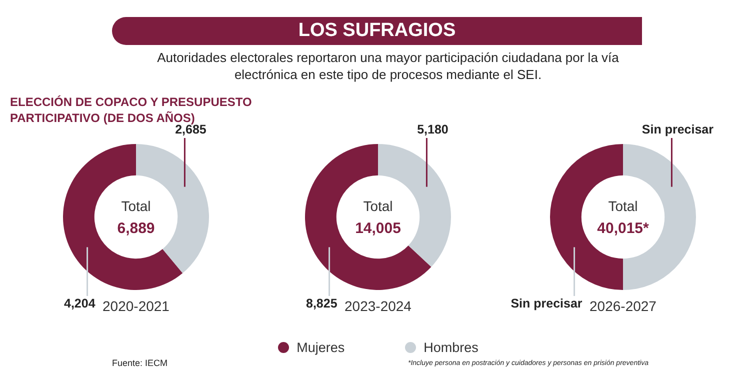 The image size is (750, 375). Describe the element at coordinates (388, 66) in the screenshot. I see `text: Autoridades electorales reportaron una mayor participación ciudadana por la vía electrónica en este tipo de procesos mediante el SEI.` at that location.